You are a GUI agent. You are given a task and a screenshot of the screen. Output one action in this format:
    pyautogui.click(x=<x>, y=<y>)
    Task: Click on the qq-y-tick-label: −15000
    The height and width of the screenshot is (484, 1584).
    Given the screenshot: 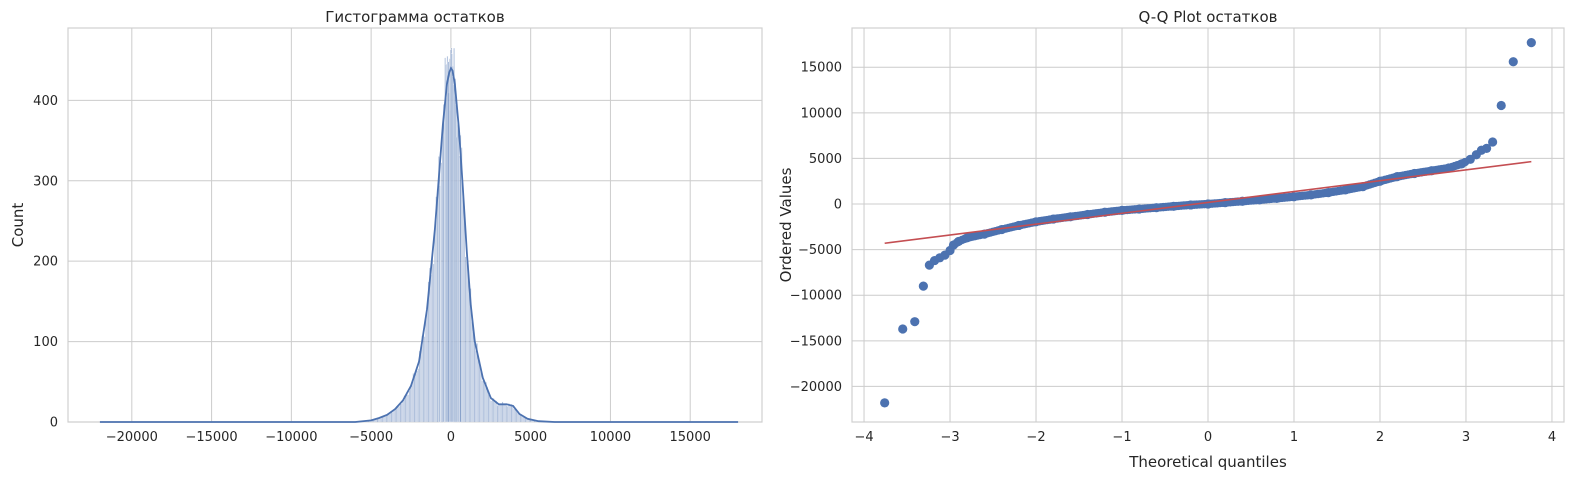 What is the action you would take?
    pyautogui.click(x=816, y=341)
    